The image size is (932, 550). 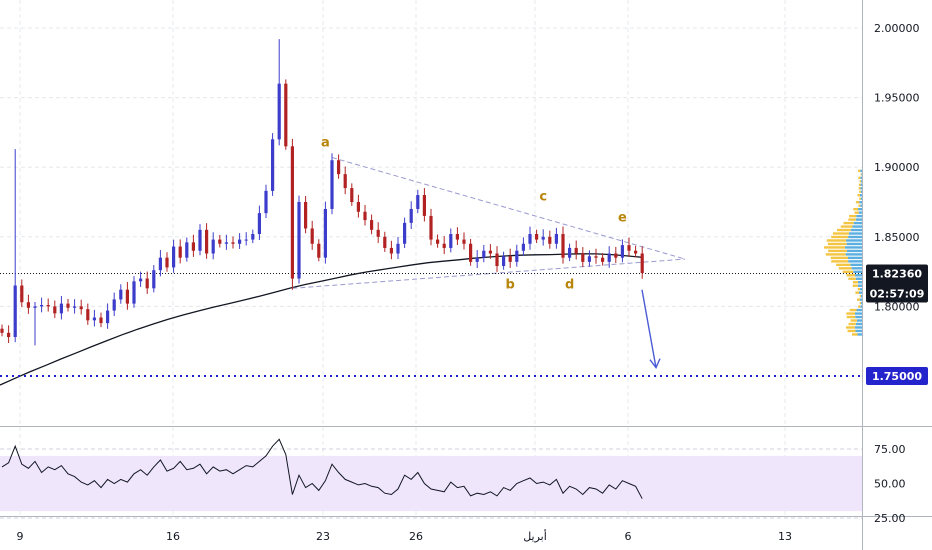 I want to click on price-axis: 2.00000 1.95000 1.90000 1.85000 1.80000, so click(x=897, y=167).